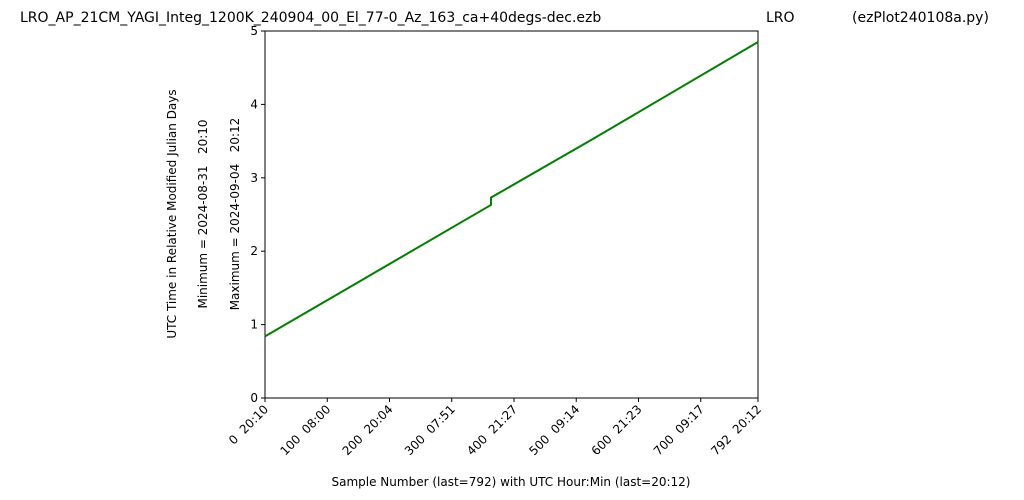 The width and height of the screenshot is (1024, 500). I want to click on y-tick-label: 2, so click(254, 251).